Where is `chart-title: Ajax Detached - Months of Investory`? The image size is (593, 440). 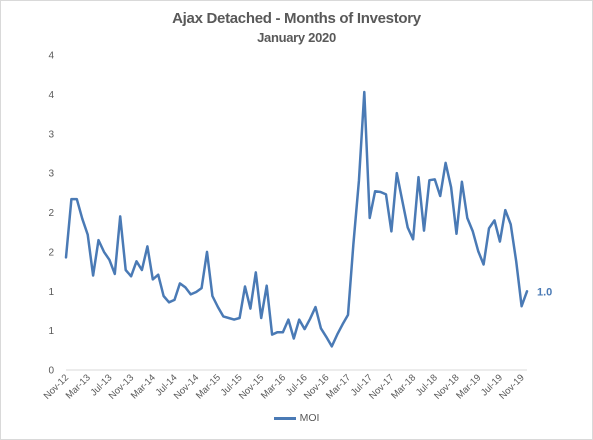 chart-title: Ajax Detached - Months of Investory is located at coordinates (296, 18).